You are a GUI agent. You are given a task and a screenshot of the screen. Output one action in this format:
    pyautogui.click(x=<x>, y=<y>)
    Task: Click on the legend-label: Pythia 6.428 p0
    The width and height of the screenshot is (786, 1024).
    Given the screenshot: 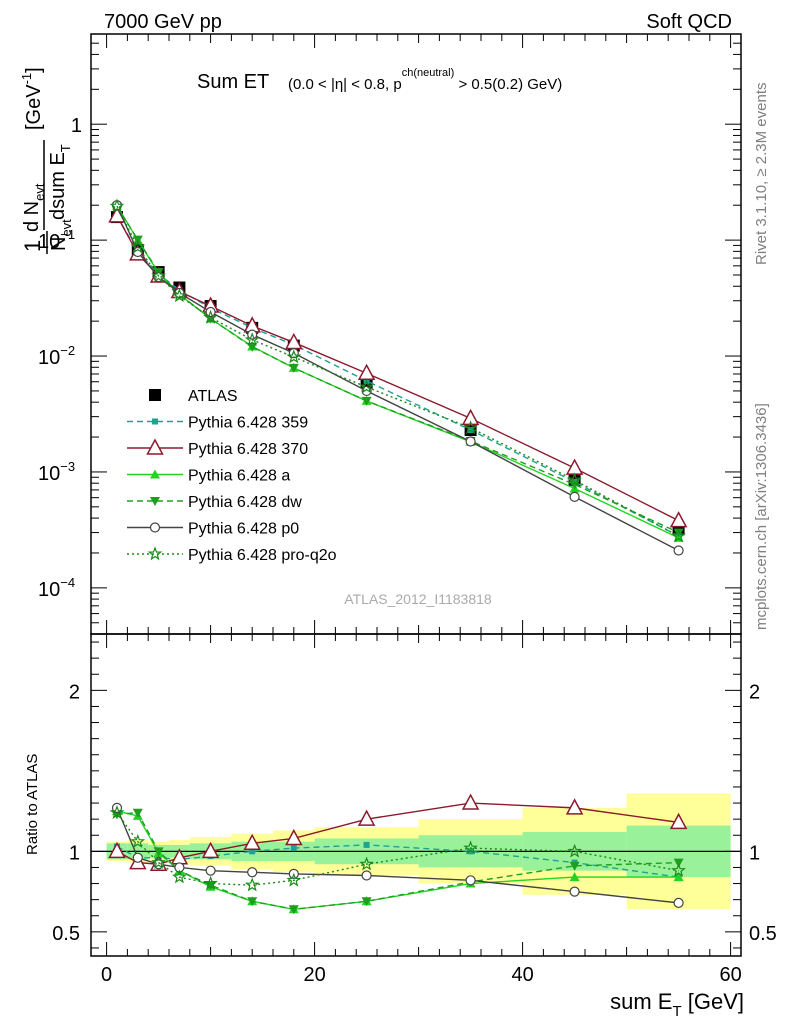 What is the action you would take?
    pyautogui.click(x=243, y=529)
    